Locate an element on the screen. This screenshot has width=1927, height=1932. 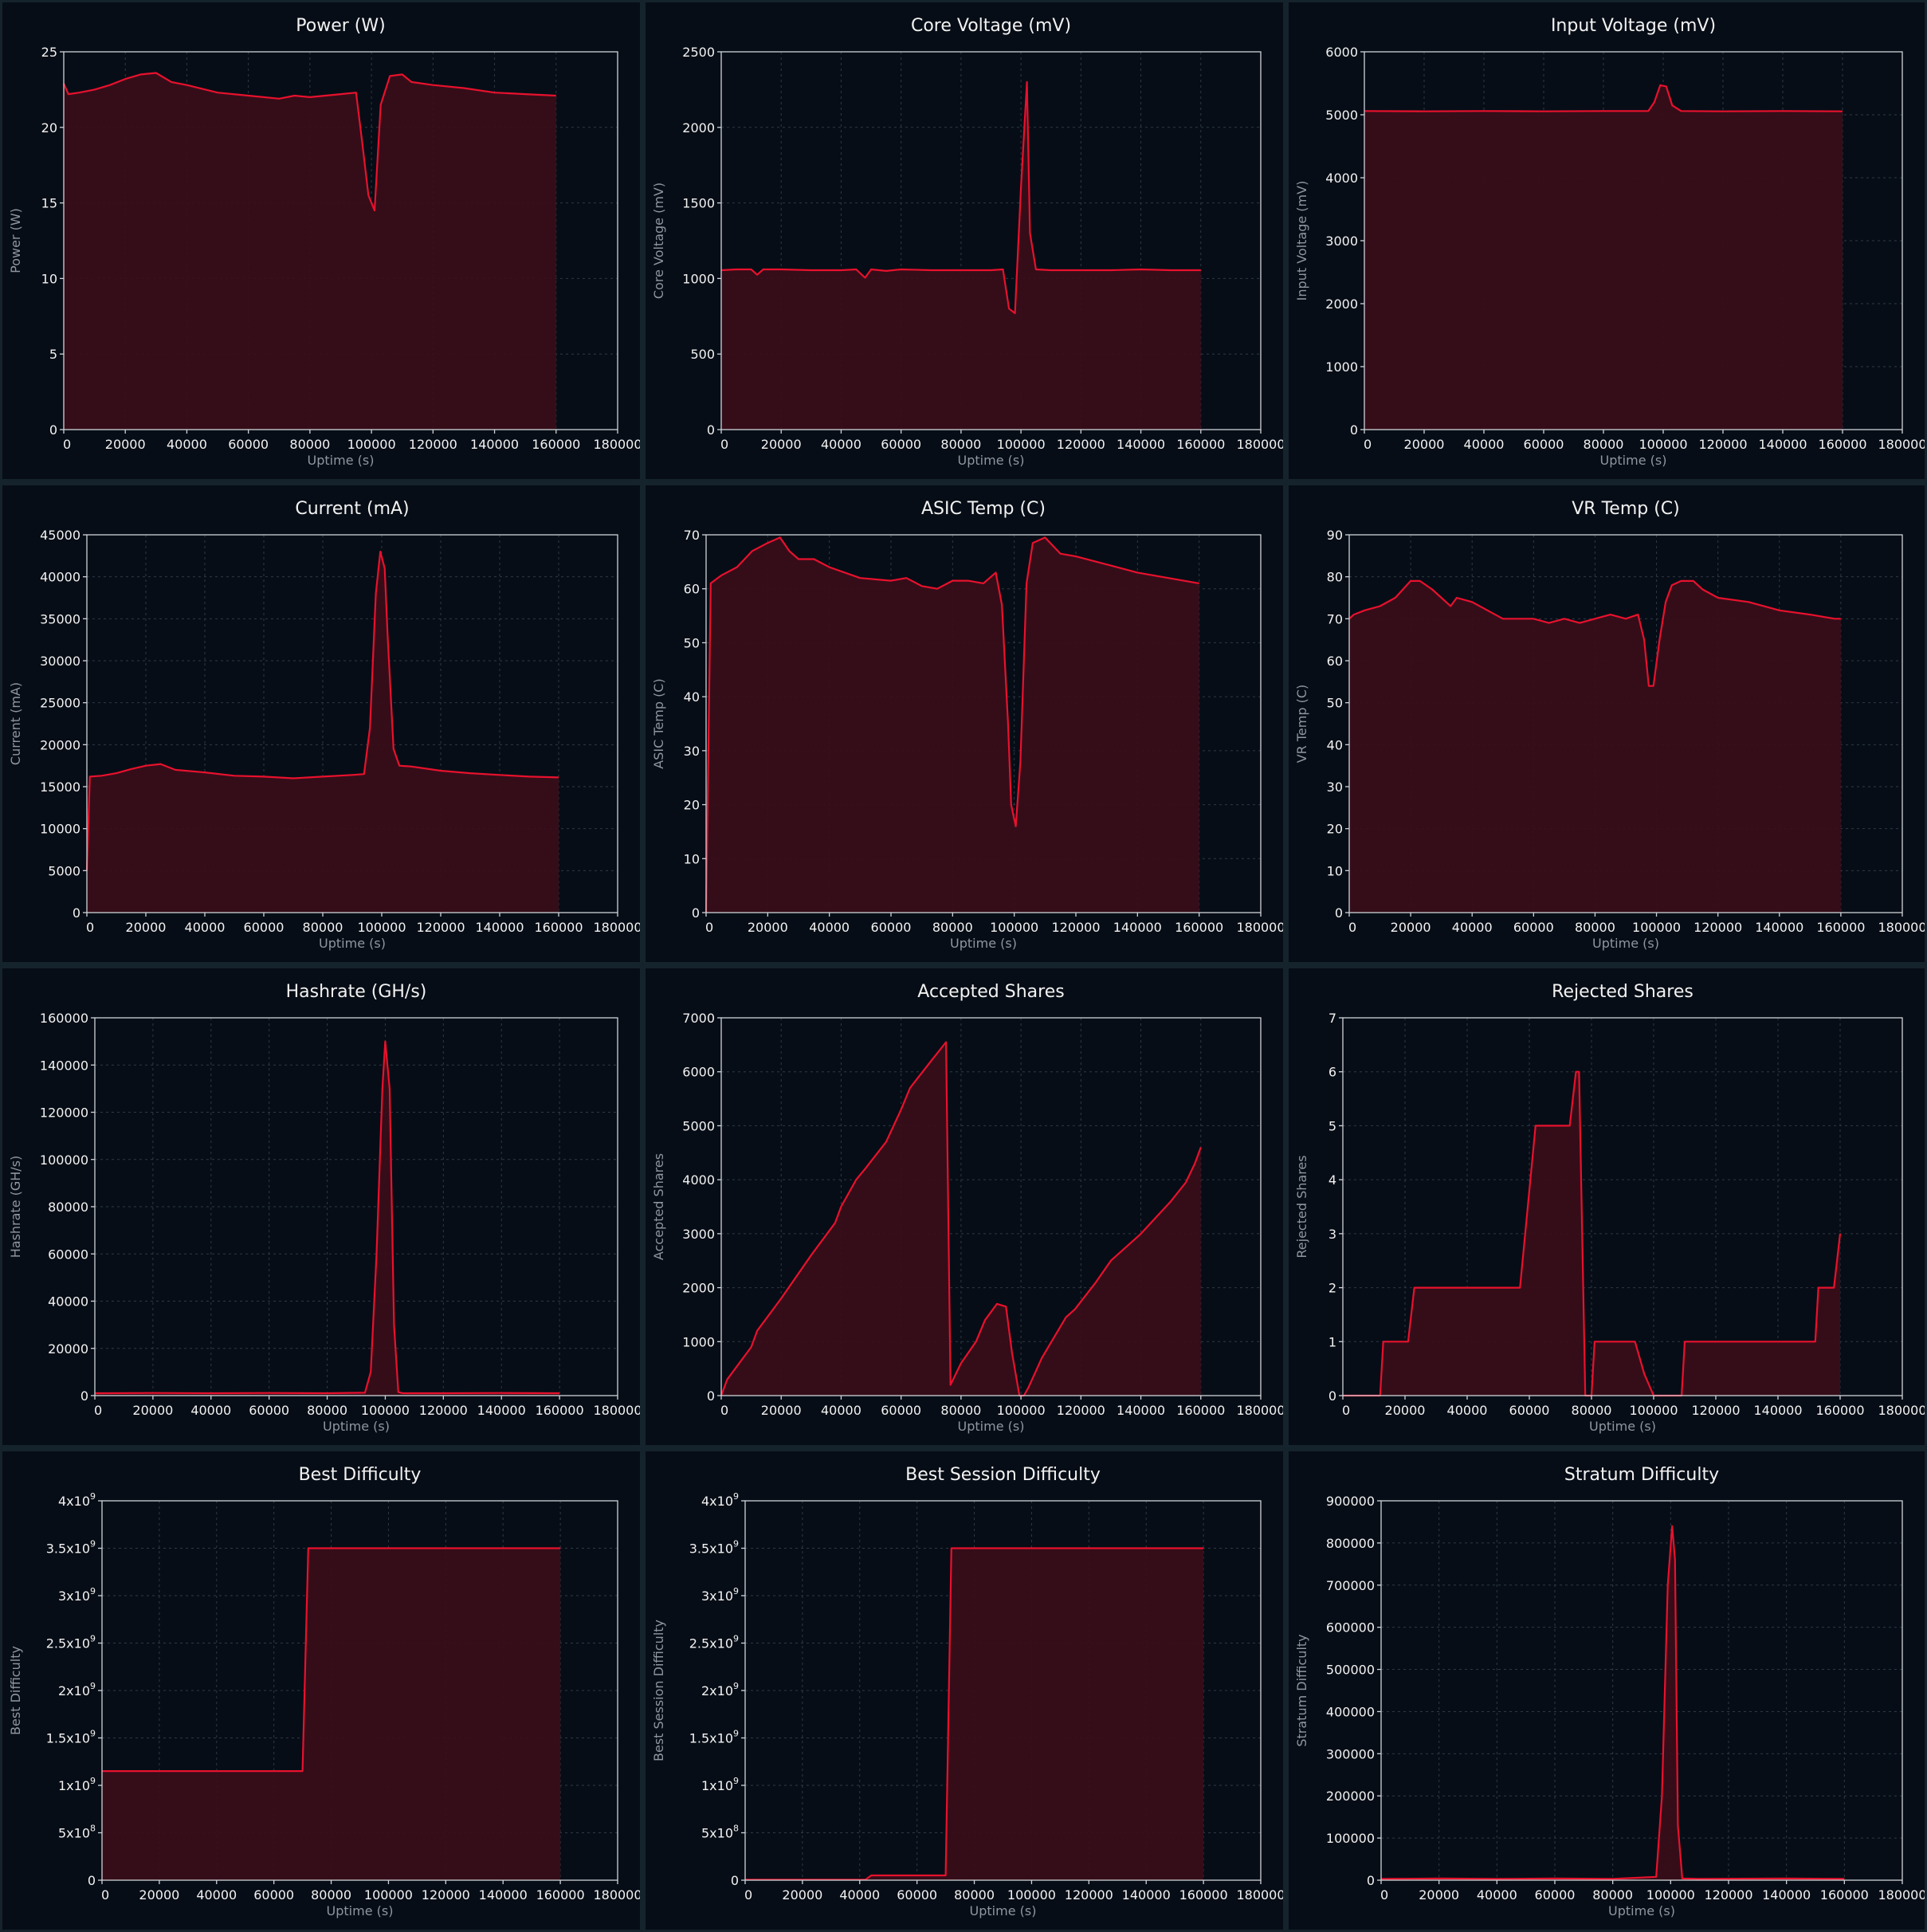
y-tick-label: 2000 is located at coordinates (1342, 304).